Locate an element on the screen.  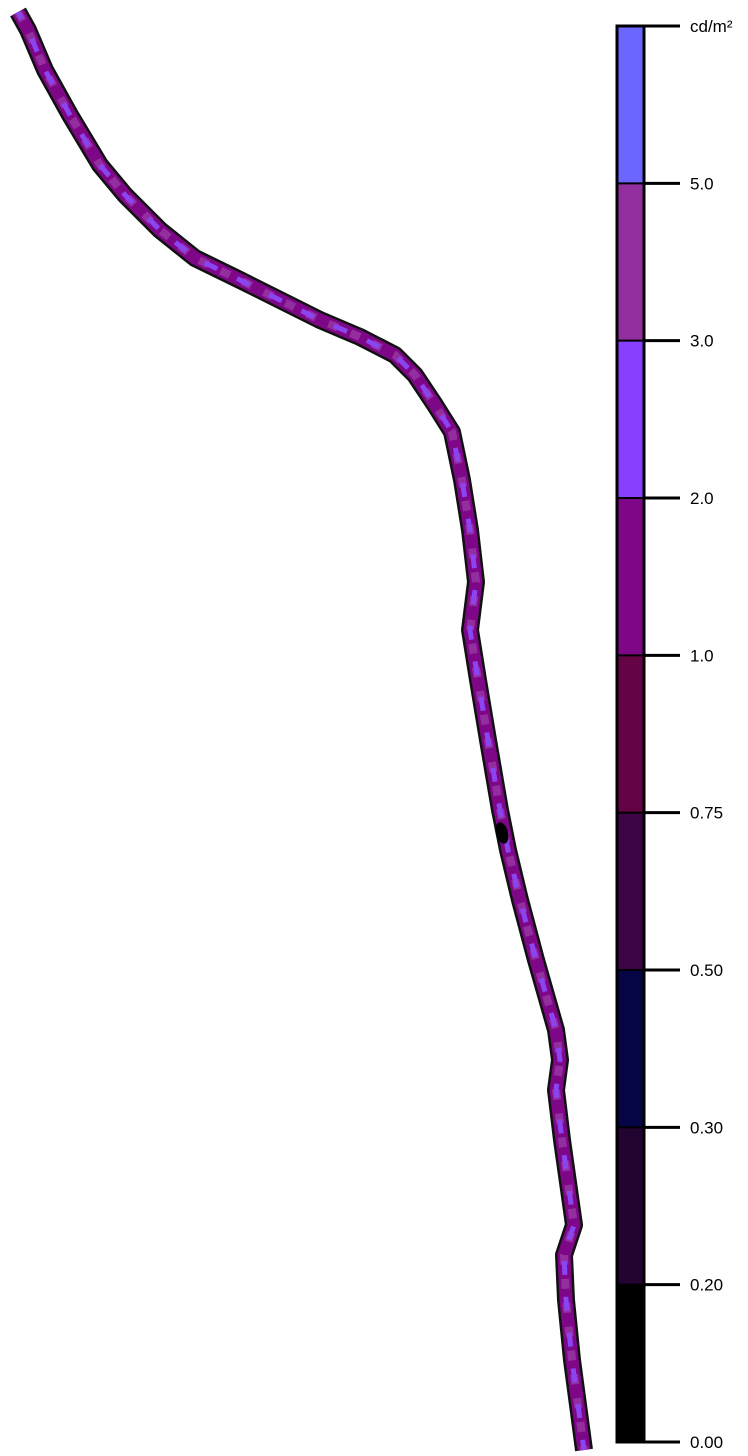
legend-tick-label: 0.75 is located at coordinates (706, 813).